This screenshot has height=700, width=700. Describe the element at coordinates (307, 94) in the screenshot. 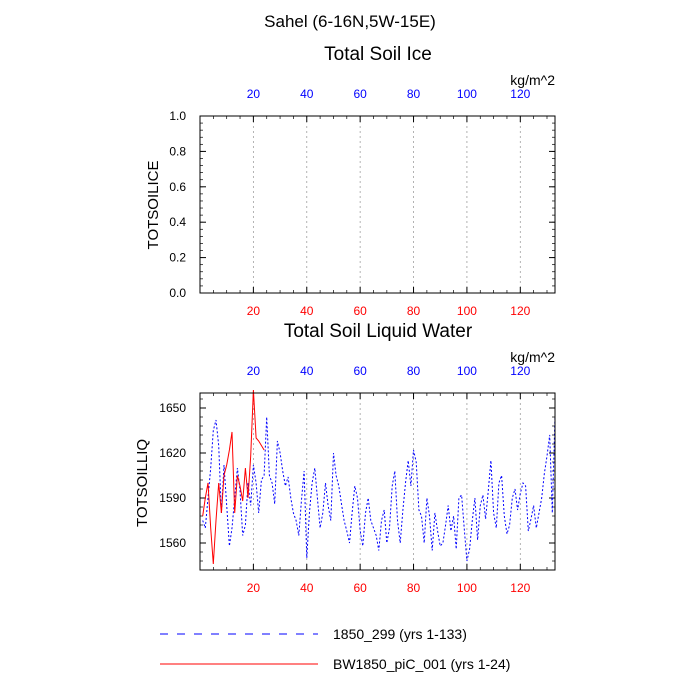

I see `soil-ice-x-tick-label-top: 40` at that location.